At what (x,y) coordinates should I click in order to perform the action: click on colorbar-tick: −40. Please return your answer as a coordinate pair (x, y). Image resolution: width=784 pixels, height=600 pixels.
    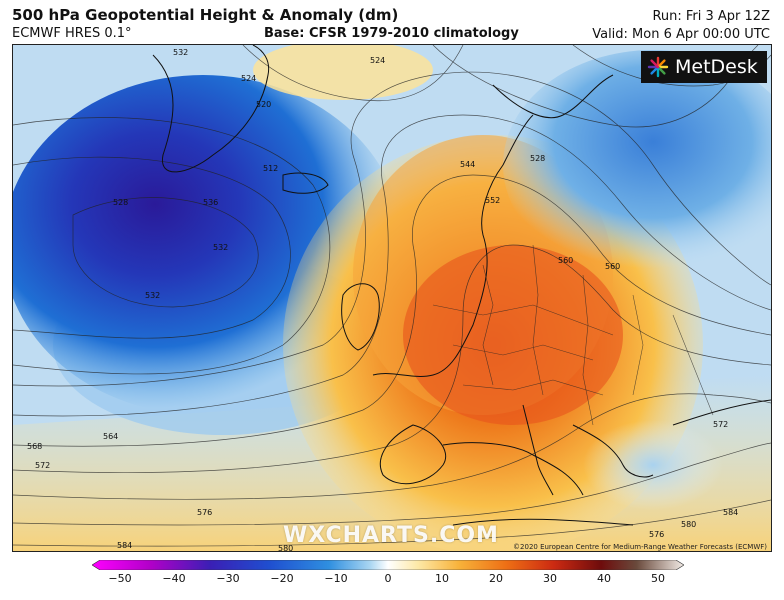
    Looking at the image, I should click on (174, 578).